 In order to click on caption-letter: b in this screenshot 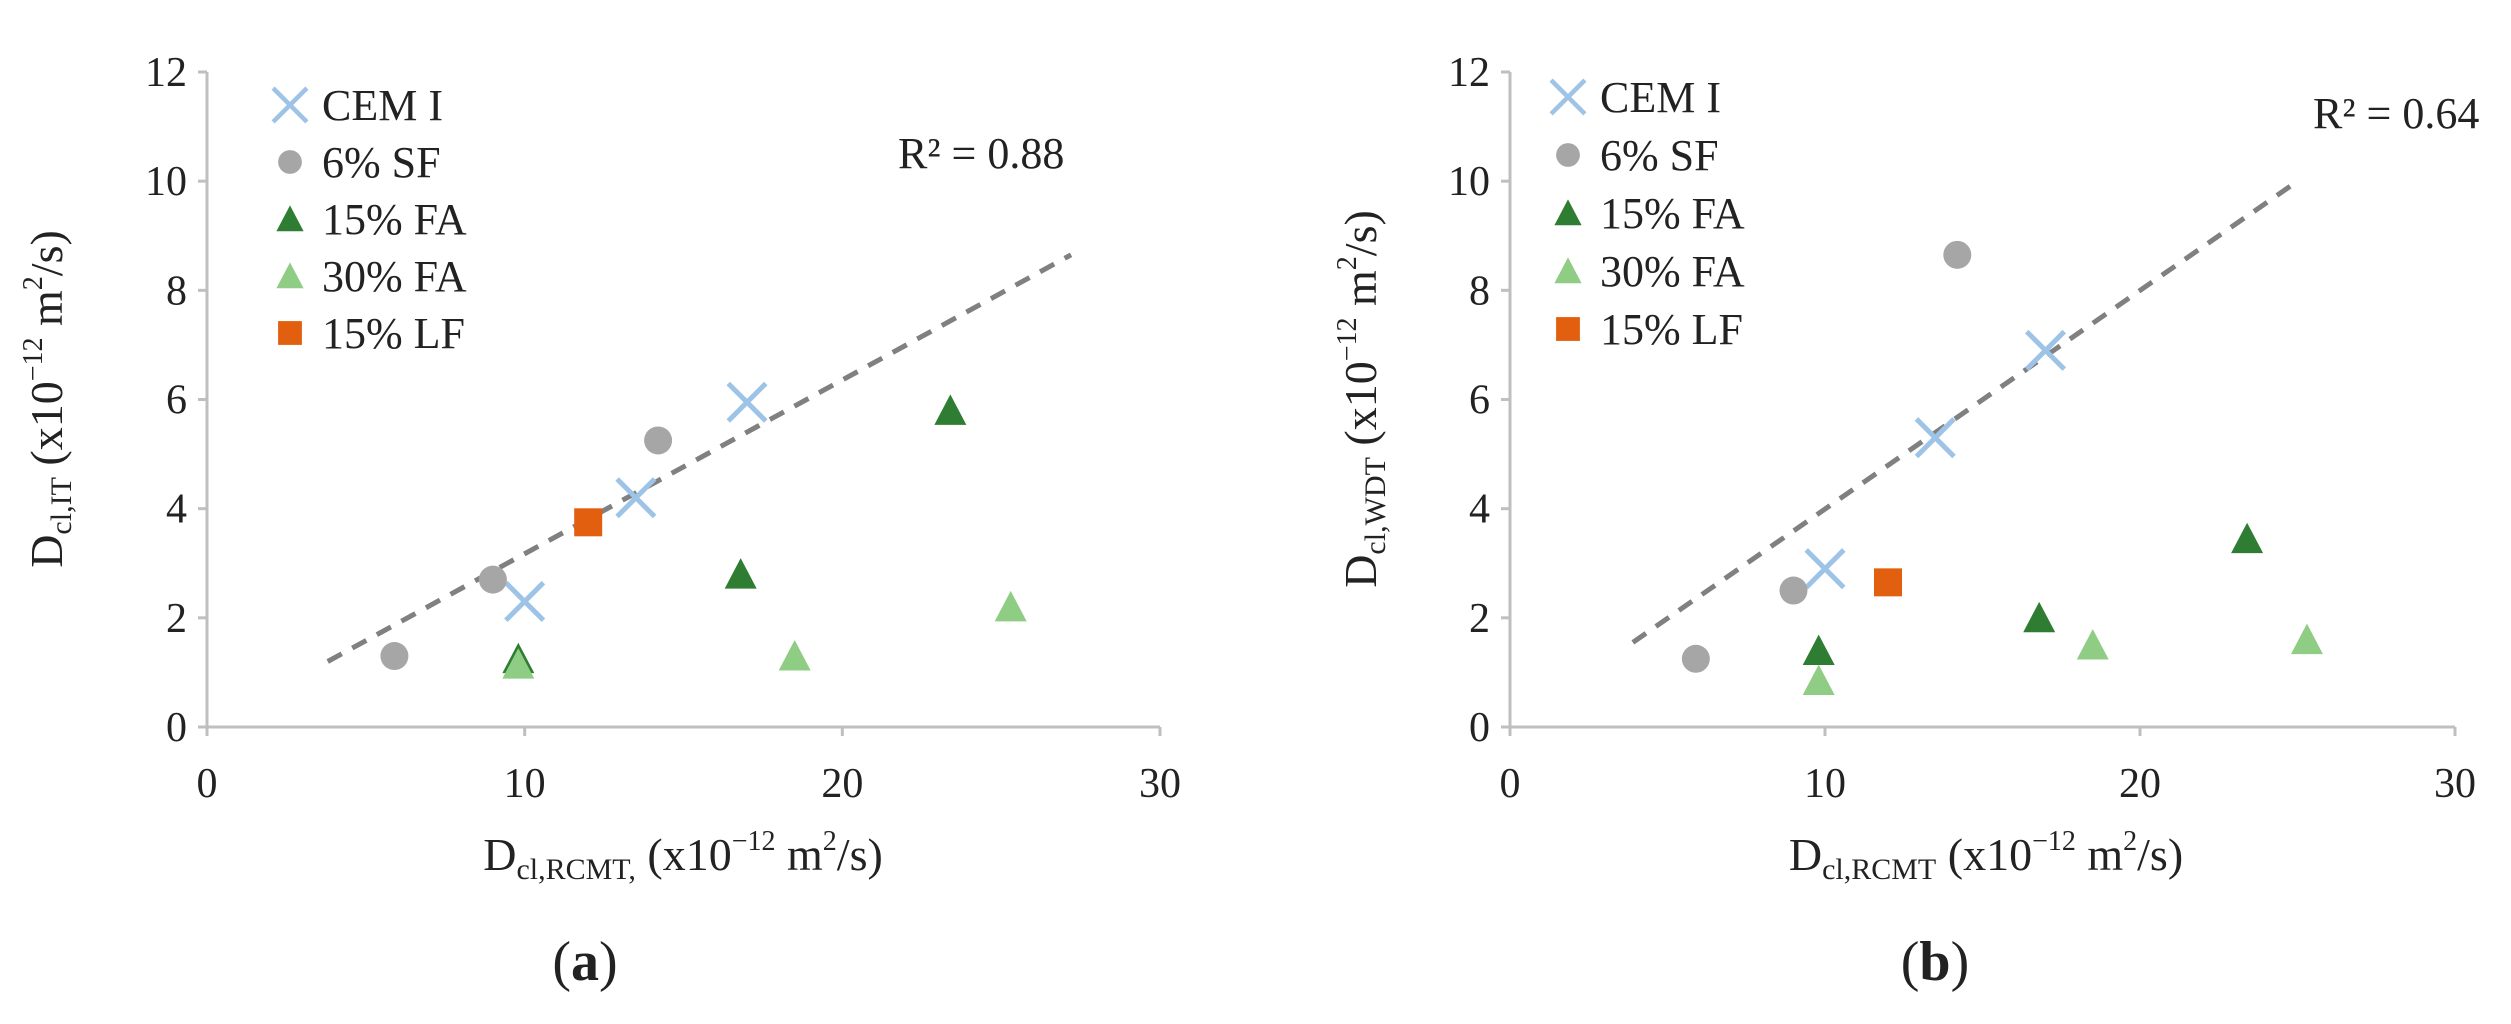, I will do `click(1934, 962)`.